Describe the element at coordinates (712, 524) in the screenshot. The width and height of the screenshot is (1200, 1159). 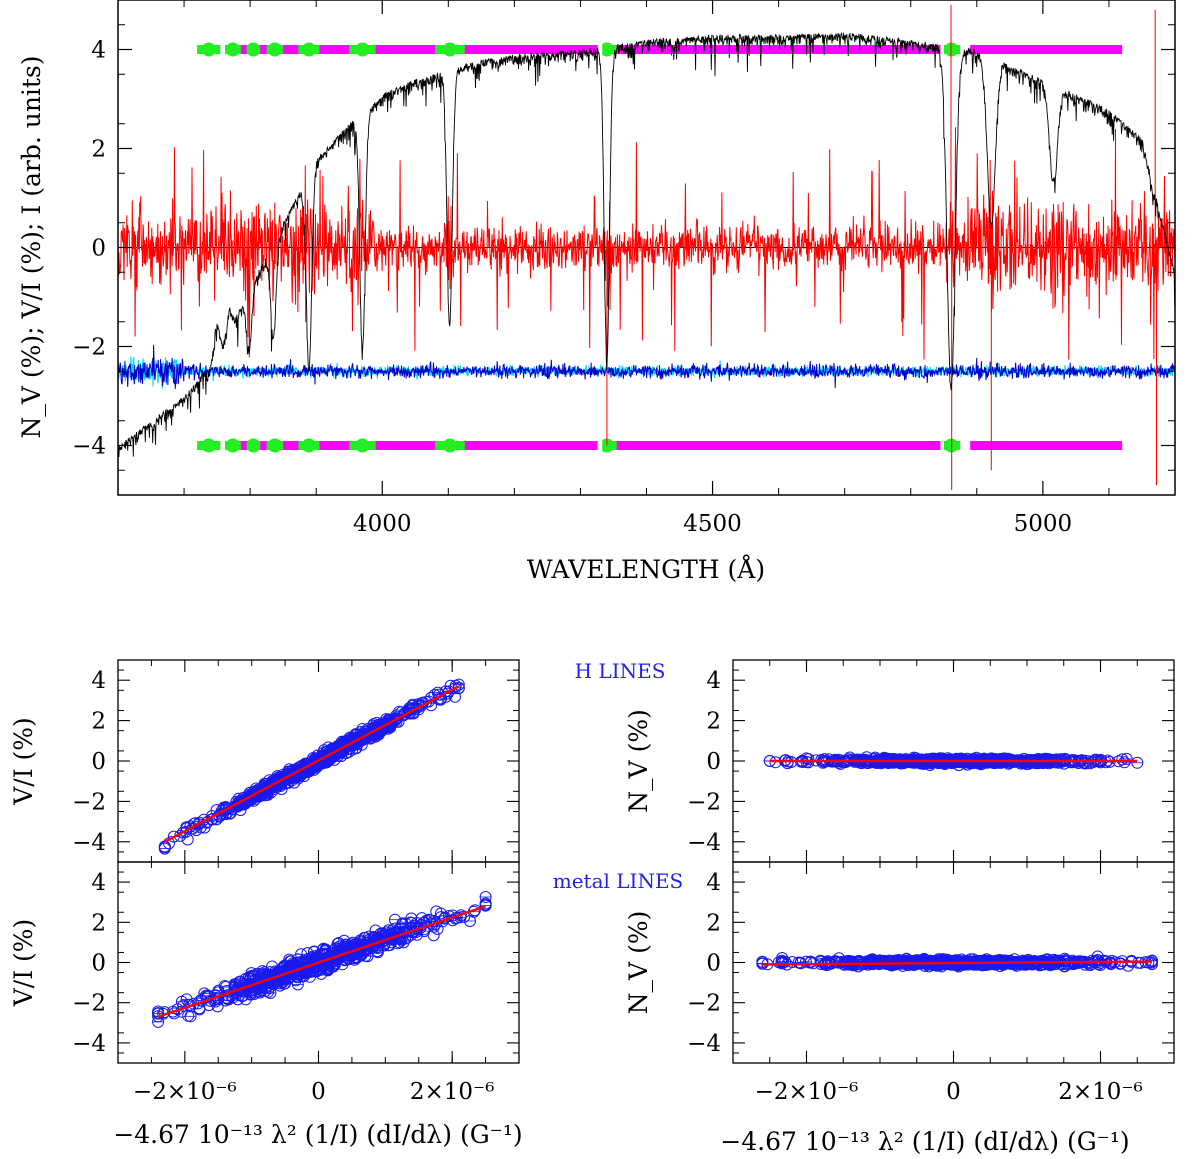
I see `spectrum-xtick-label: 4500` at that location.